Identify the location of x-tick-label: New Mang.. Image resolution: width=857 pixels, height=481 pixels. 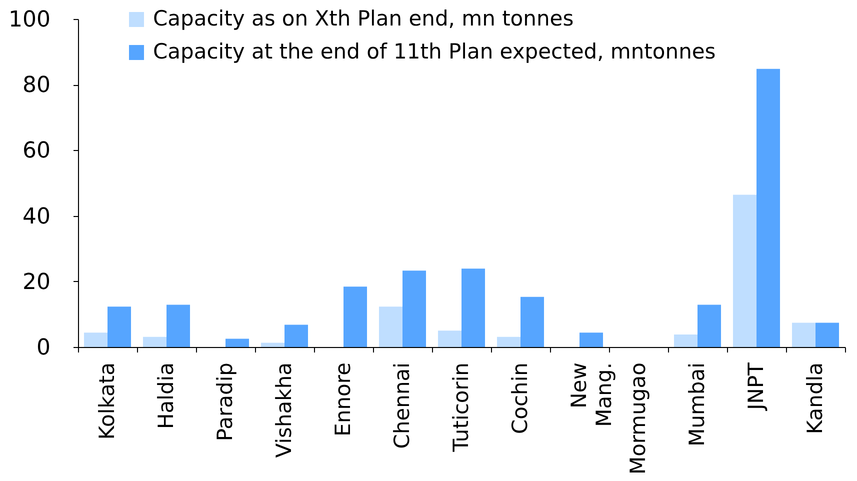
(591, 394).